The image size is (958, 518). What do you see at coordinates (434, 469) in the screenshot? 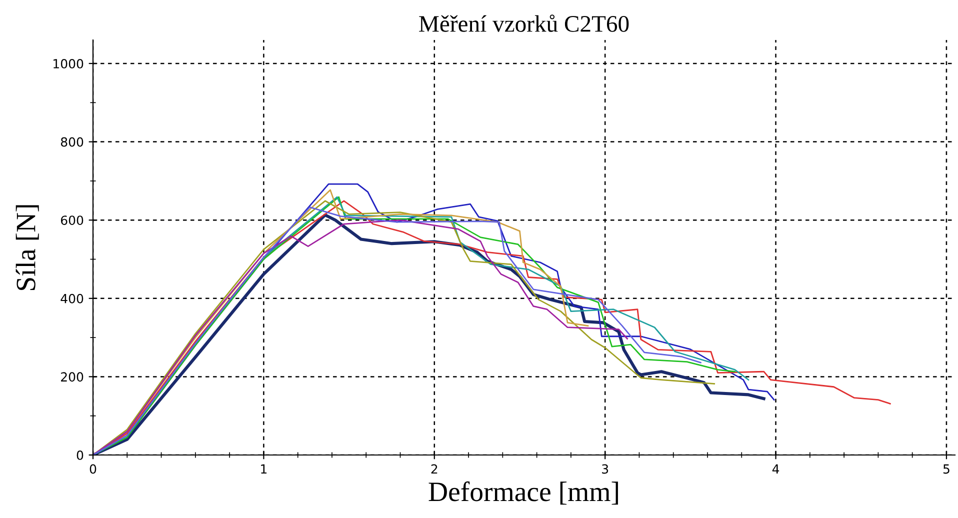
I see `x-tick-label: 2` at bounding box center [434, 469].